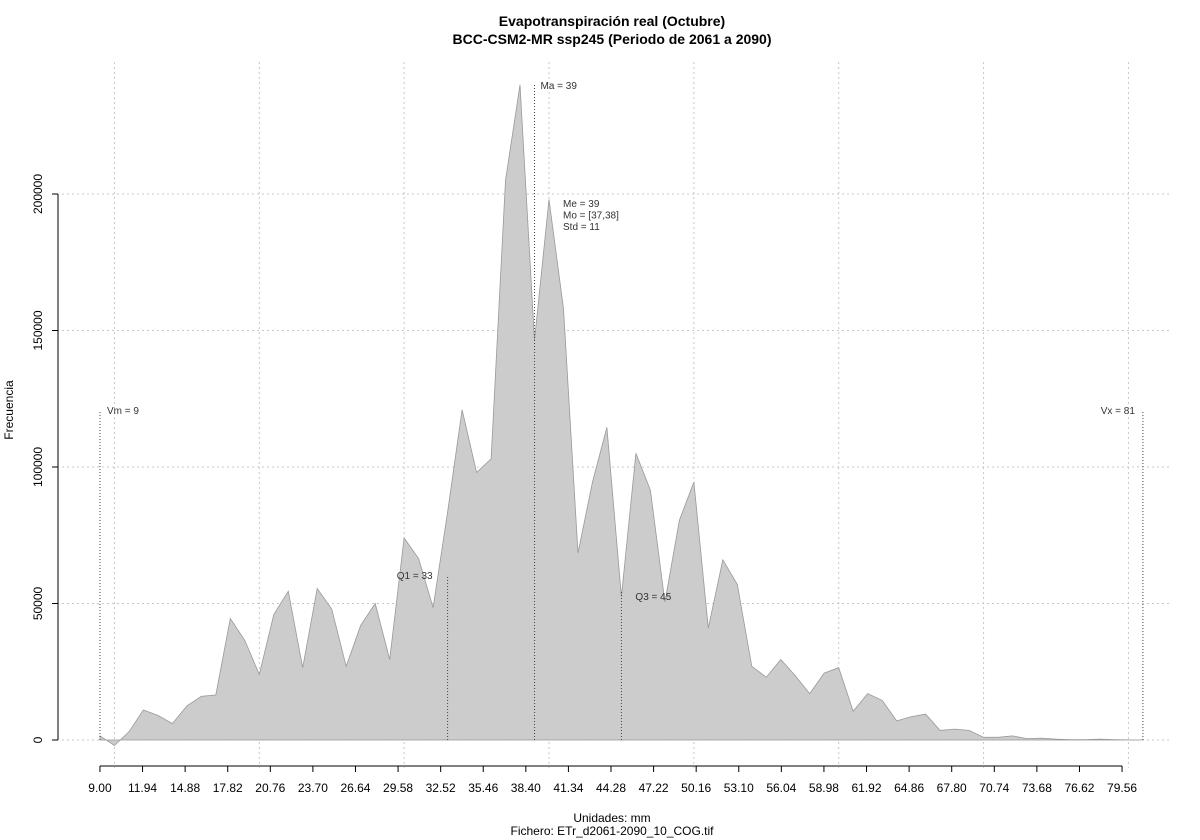 This screenshot has height=840, width=1200. What do you see at coordinates (654, 788) in the screenshot?
I see `x-tick-label: 47.22` at bounding box center [654, 788].